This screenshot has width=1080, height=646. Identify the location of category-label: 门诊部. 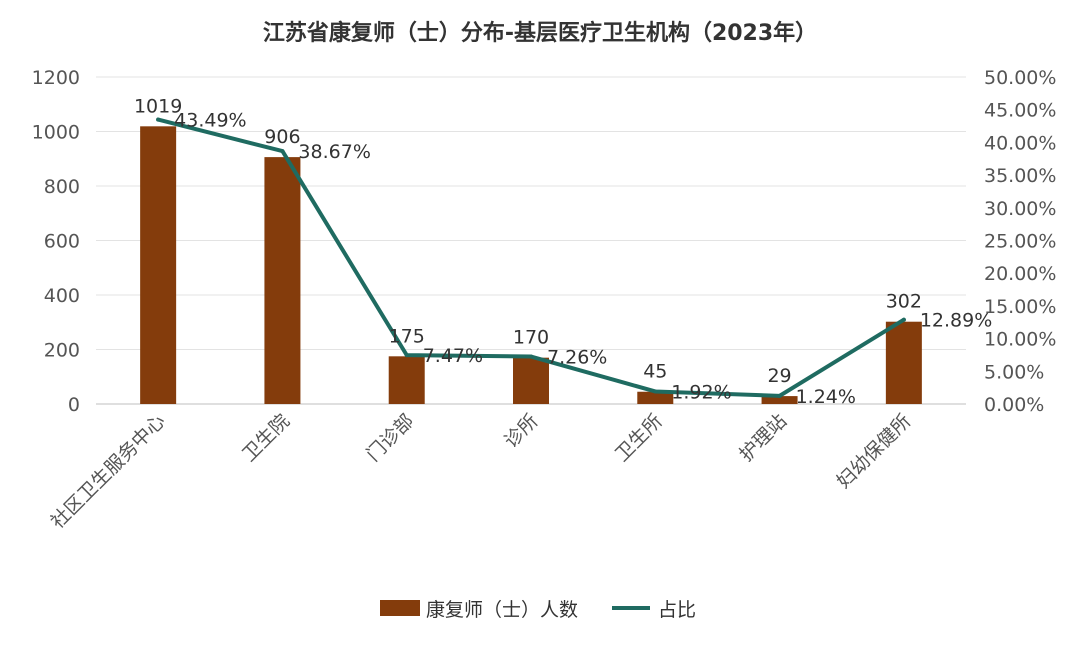
(390, 438).